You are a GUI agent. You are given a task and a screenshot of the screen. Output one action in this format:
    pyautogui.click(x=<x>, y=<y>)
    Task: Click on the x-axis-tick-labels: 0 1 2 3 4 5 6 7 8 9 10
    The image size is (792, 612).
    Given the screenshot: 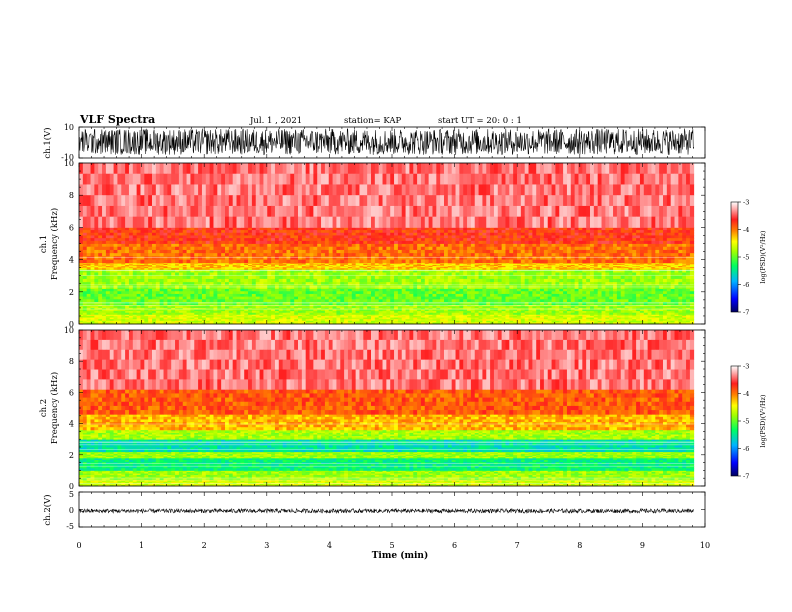 What is the action you would take?
    pyautogui.click(x=393, y=545)
    